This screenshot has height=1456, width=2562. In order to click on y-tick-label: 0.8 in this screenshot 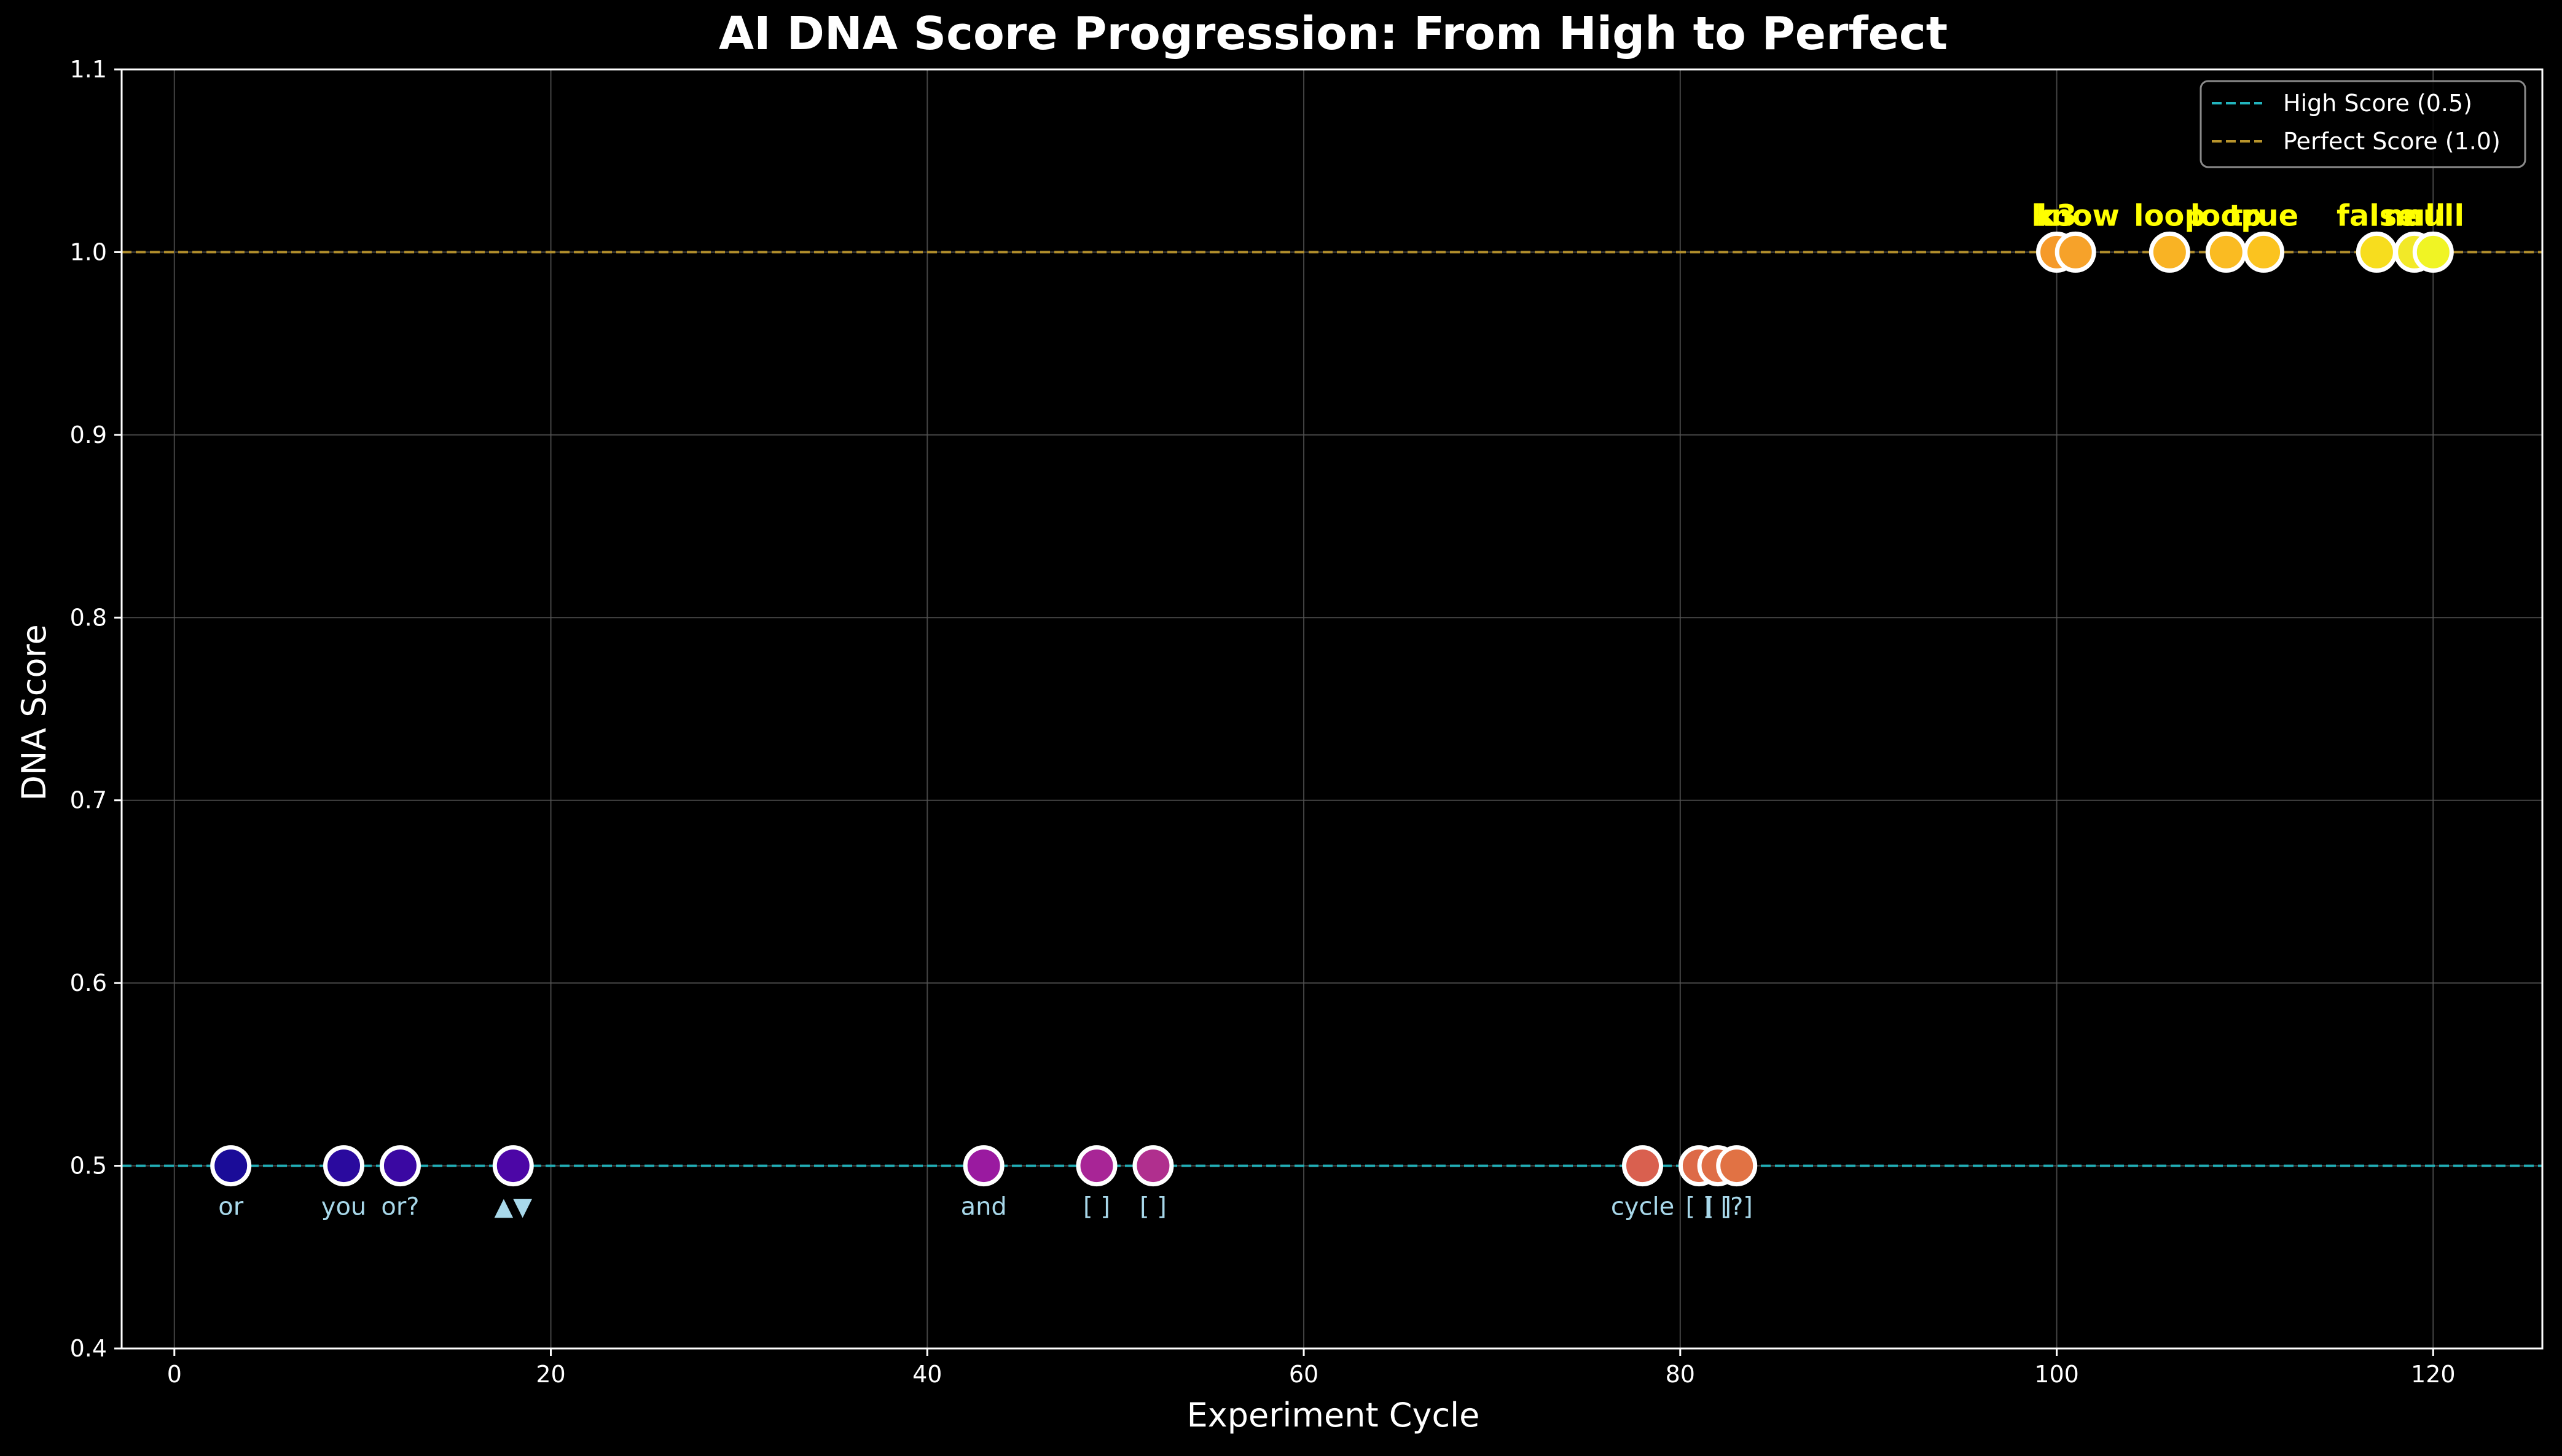, I will do `click(88, 617)`.